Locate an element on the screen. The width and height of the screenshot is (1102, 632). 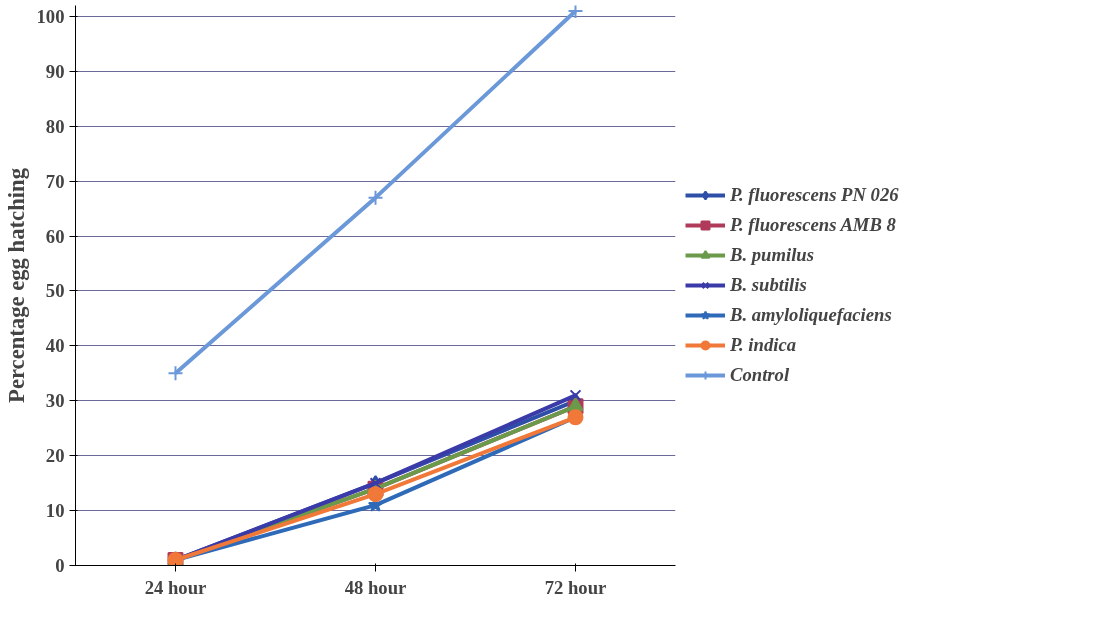
legend-label: Control is located at coordinates (760, 375).